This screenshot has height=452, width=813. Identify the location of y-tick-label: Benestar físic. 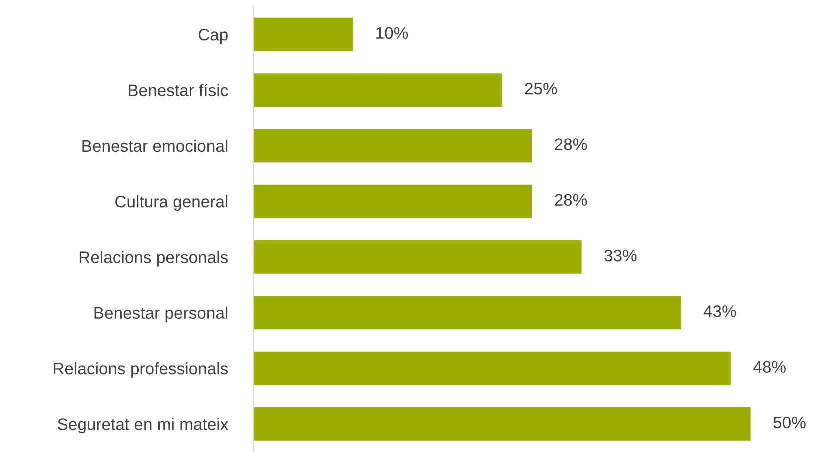
(178, 90).